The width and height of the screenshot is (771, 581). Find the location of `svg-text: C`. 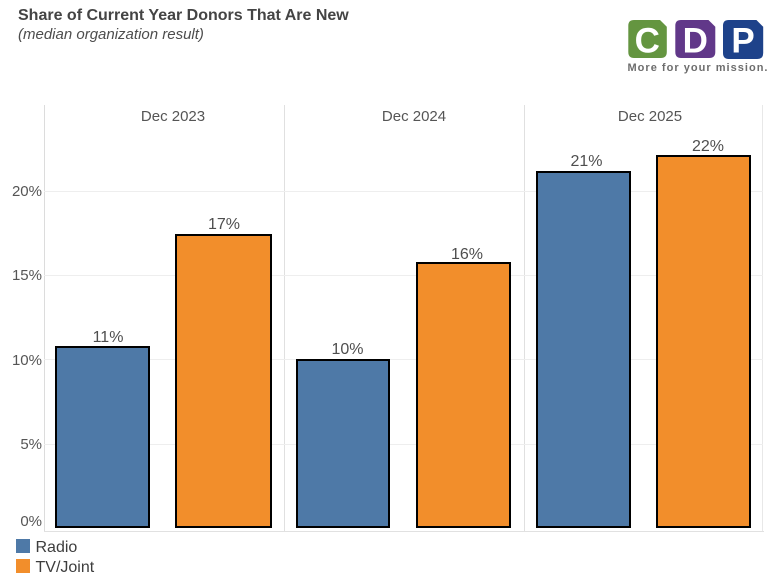

svg-text: C is located at coordinates (647, 40).